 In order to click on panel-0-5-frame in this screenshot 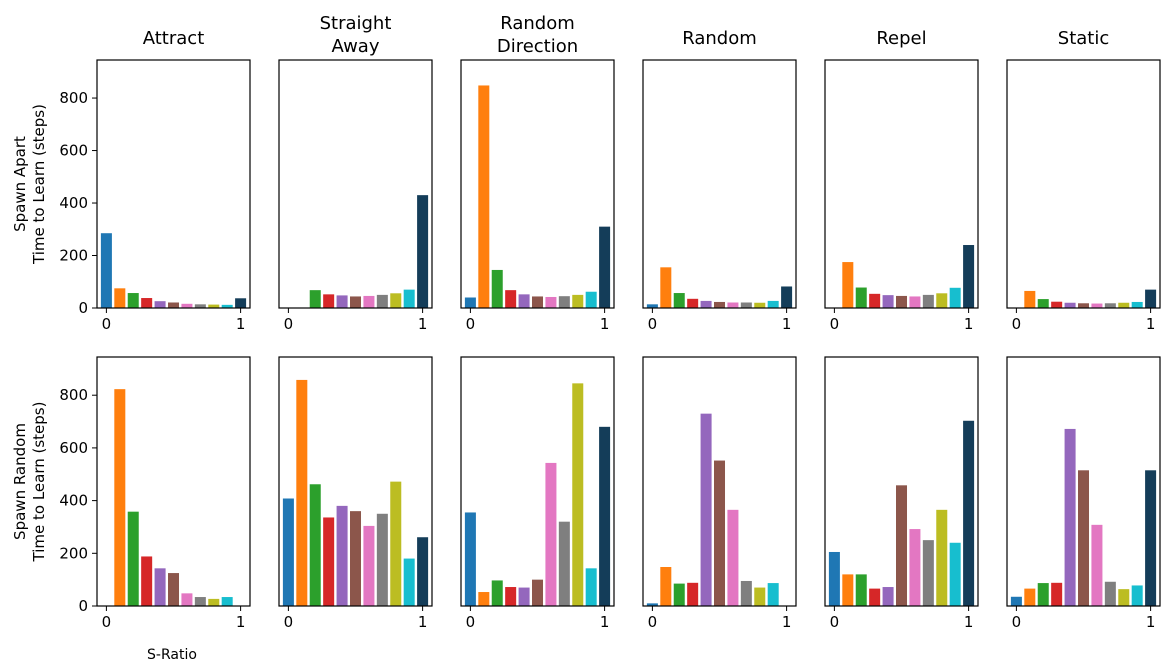, I will do `click(1083, 184)`.